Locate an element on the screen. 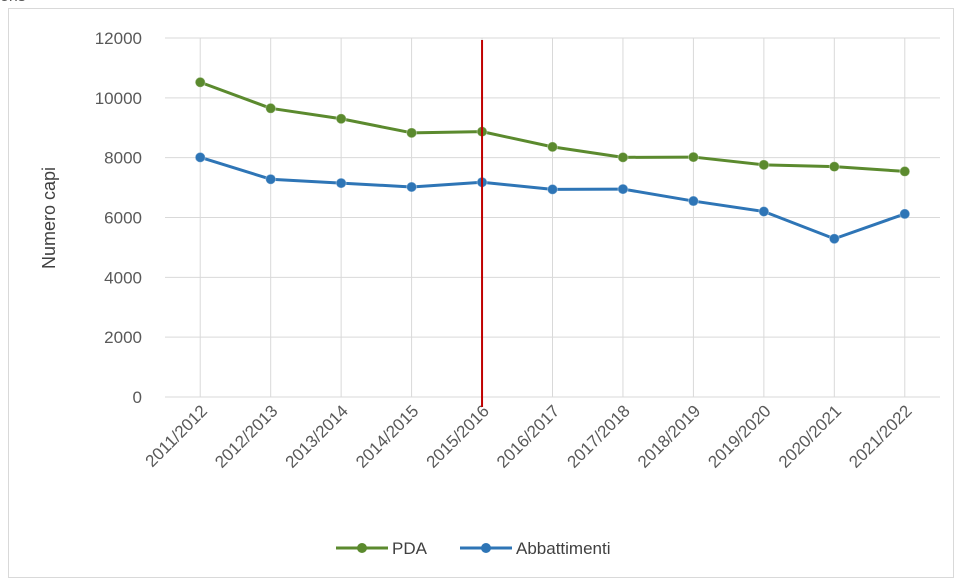  x-tick-label: 2016/2017 is located at coordinates (528, 436).